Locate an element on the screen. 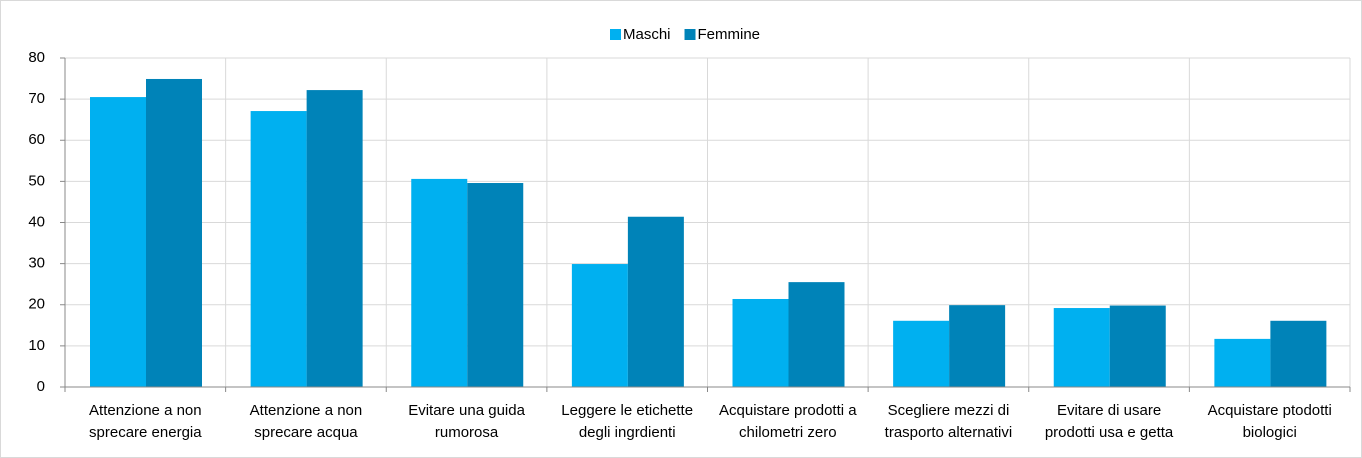  y-tick-label: 0 is located at coordinates (41, 386).